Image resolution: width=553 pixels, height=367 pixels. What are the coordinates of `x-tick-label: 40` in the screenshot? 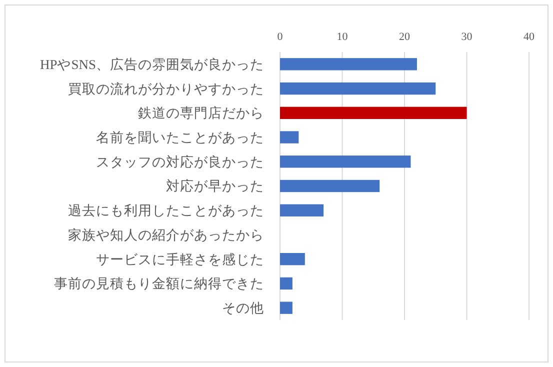 It's located at (529, 37).